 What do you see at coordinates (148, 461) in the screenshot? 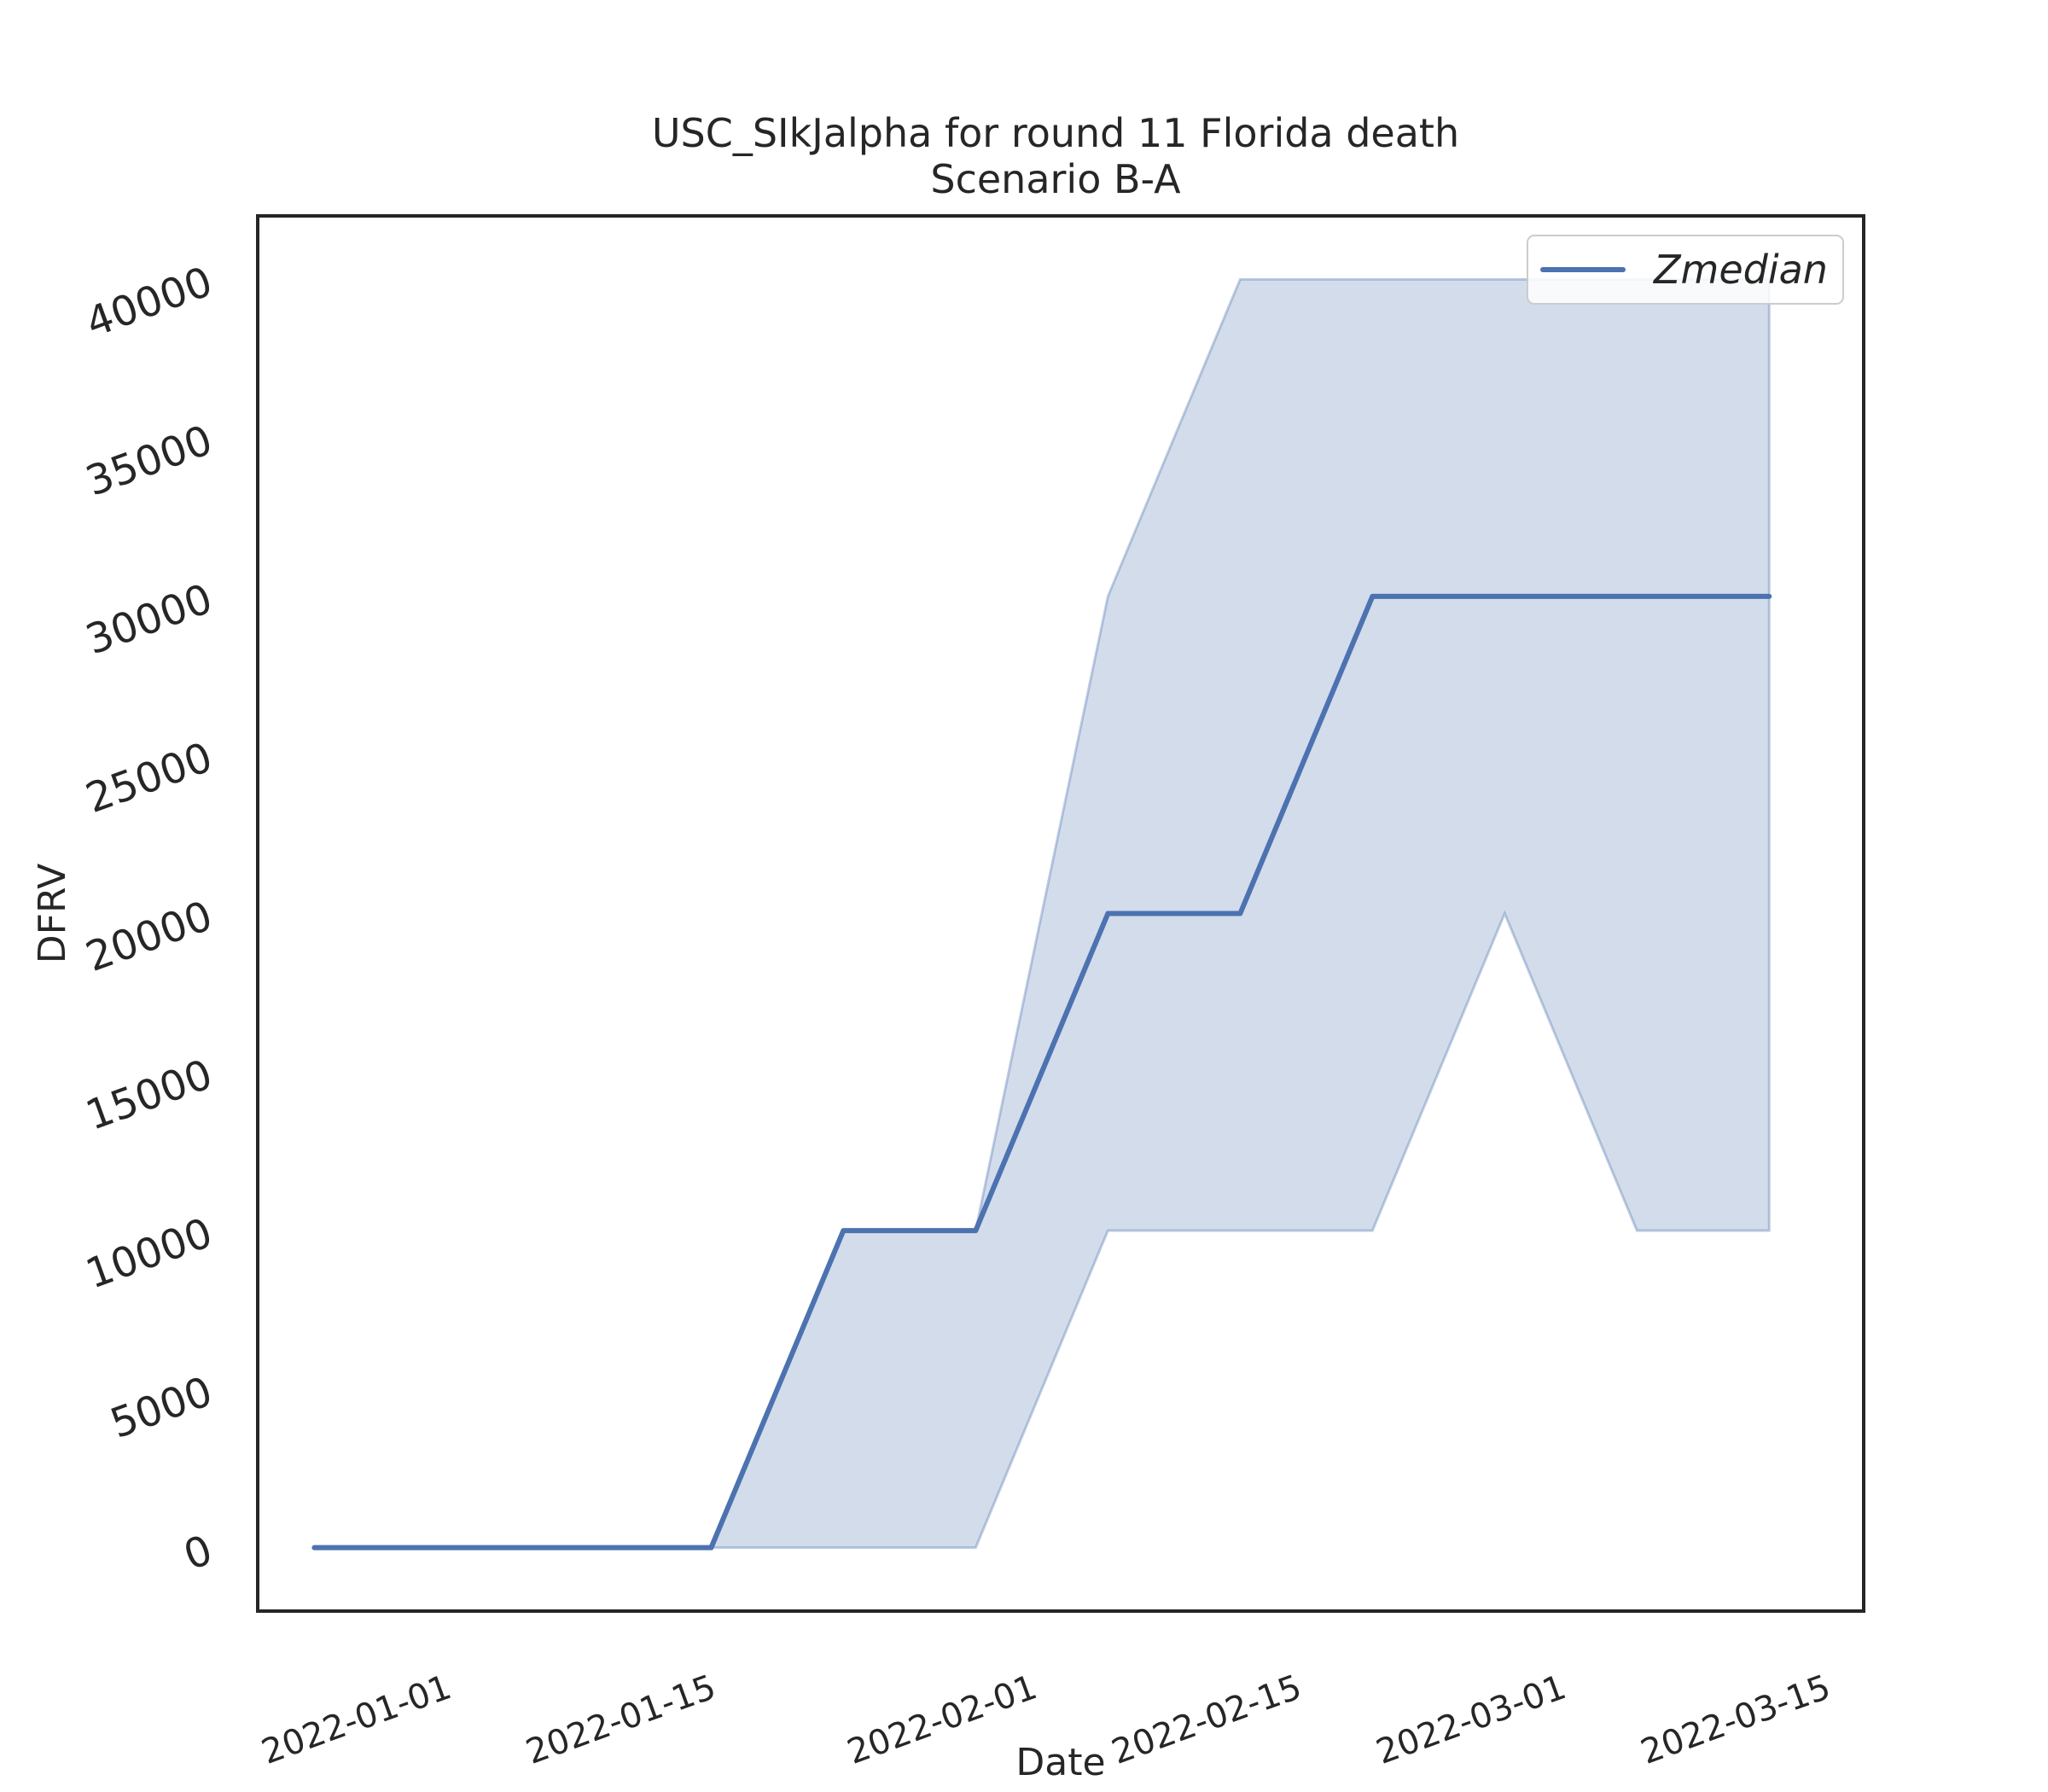
I see `y-tick-label: 35000` at bounding box center [148, 461].